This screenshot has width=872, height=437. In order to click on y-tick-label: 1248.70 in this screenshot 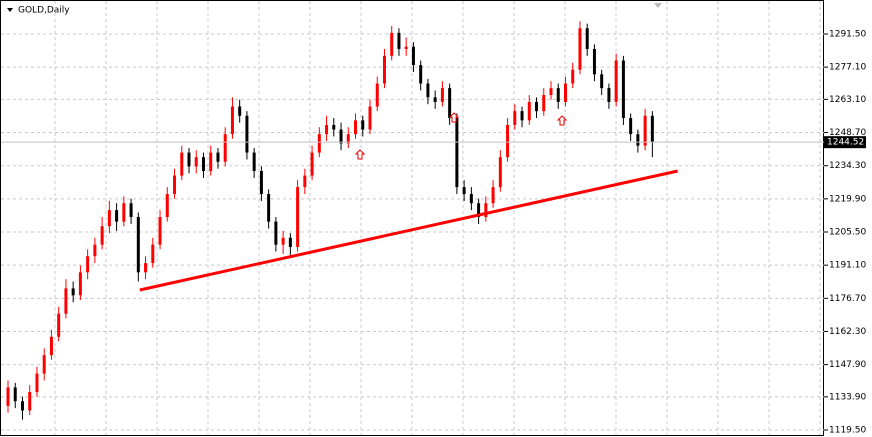, I will do `click(847, 133)`.